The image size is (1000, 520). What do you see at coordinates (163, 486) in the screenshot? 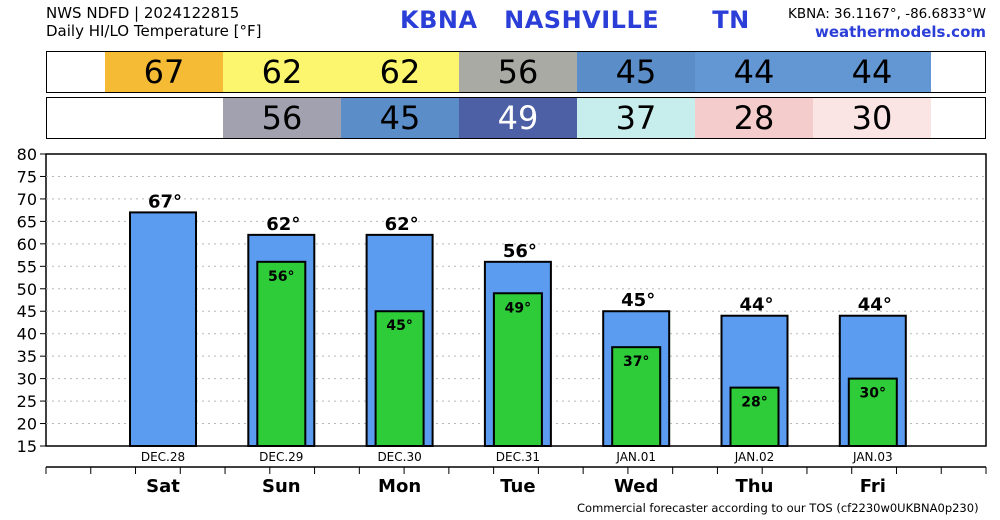
I see `day-label: Sat` at bounding box center [163, 486].